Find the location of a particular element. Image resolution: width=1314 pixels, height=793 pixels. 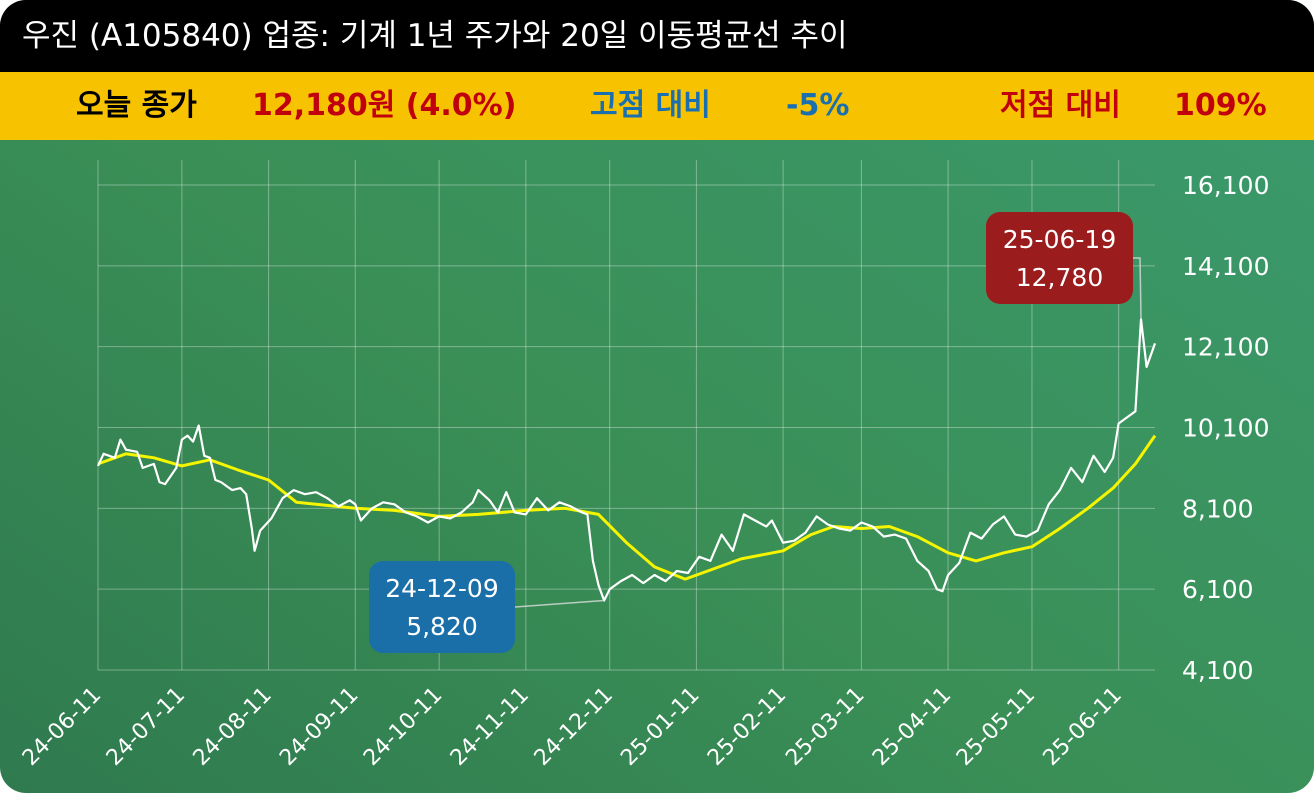

x-tick-label: 24-09-11 is located at coordinates (319, 727).